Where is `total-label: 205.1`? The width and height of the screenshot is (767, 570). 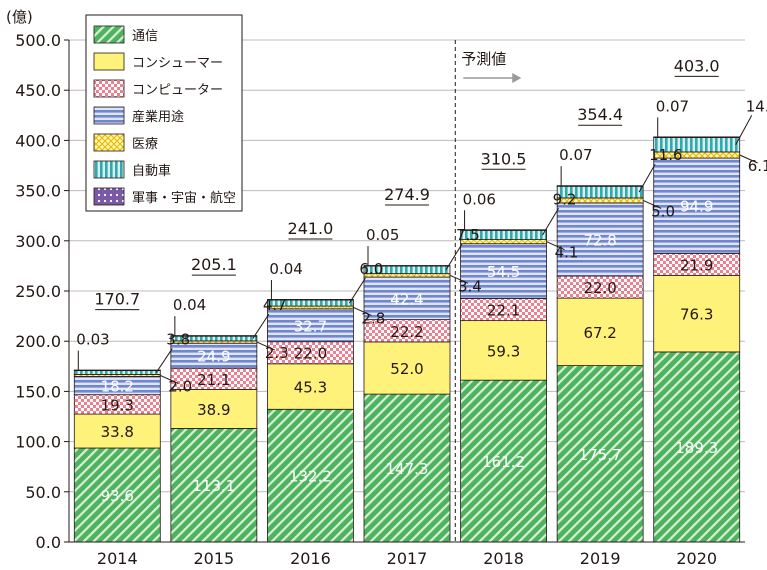 total-label: 205.1 is located at coordinates (214, 264).